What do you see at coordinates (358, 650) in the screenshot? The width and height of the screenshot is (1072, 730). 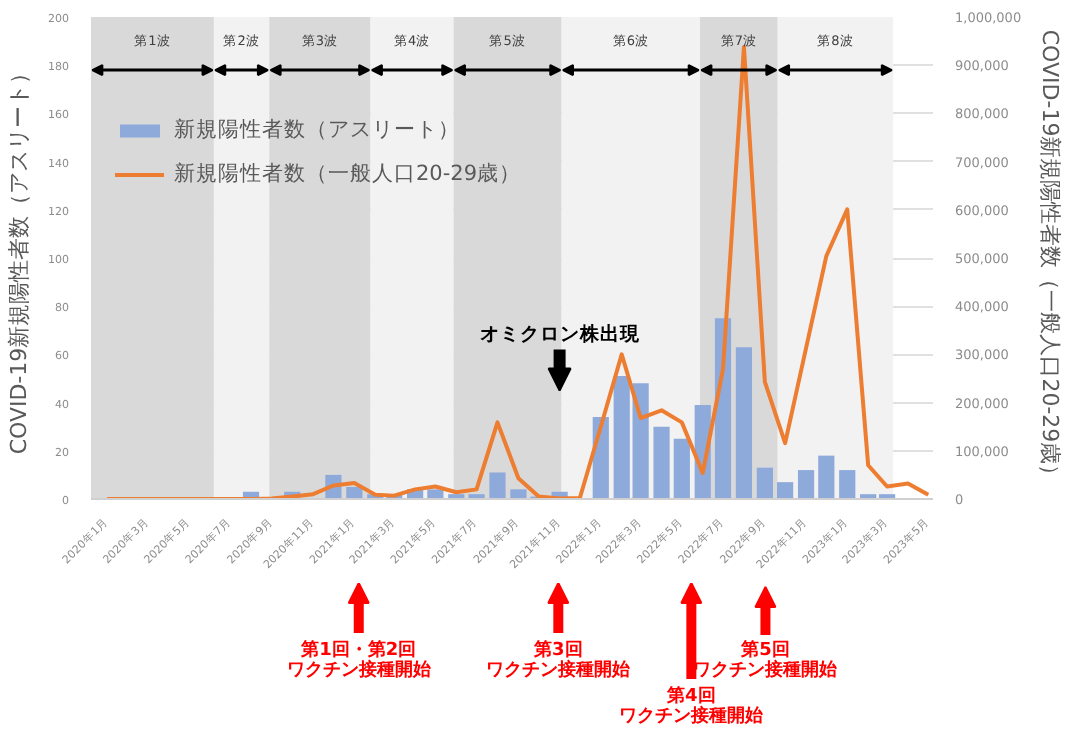 I see `text: 第1回・第2回` at bounding box center [358, 650].